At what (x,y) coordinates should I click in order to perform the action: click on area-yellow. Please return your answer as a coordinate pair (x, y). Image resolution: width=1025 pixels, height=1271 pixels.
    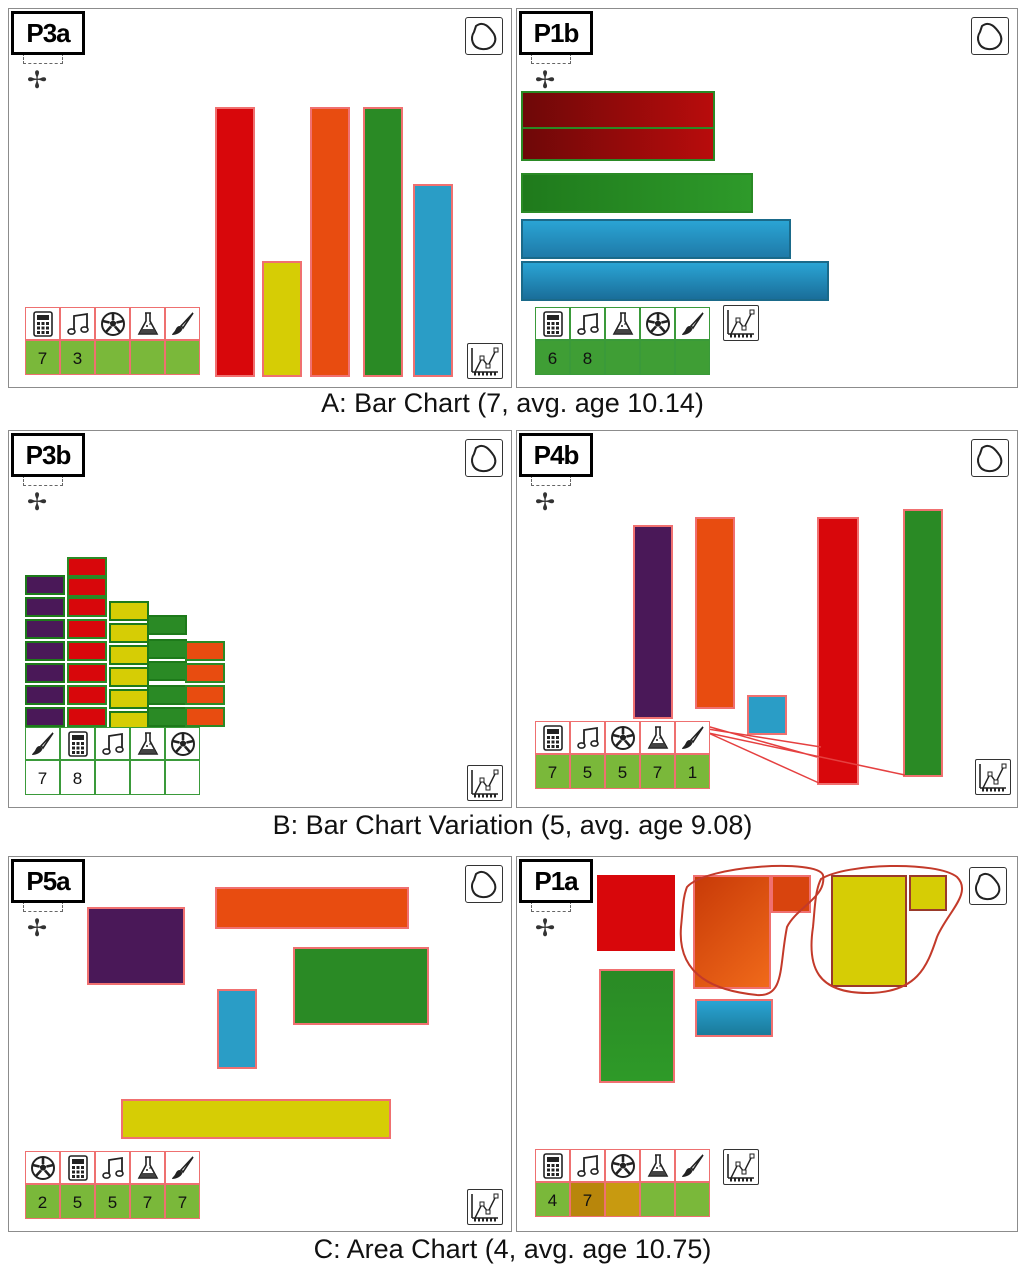
    Looking at the image, I should click on (256, 1119).